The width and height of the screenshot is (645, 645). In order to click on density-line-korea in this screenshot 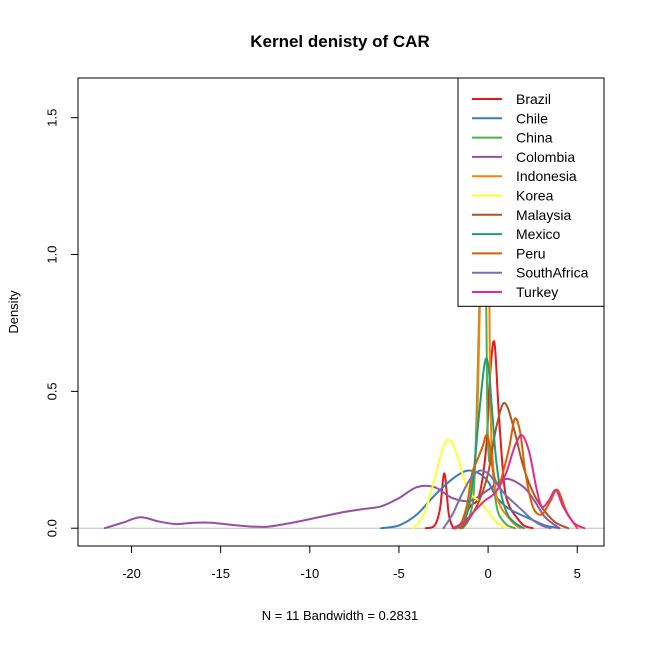, I will do `click(459, 484)`.